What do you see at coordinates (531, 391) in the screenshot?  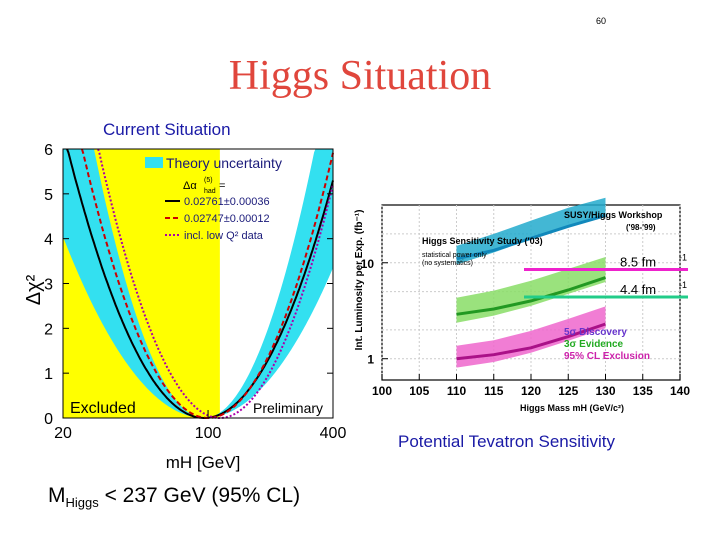 I see `x-tick-label: 120` at bounding box center [531, 391].